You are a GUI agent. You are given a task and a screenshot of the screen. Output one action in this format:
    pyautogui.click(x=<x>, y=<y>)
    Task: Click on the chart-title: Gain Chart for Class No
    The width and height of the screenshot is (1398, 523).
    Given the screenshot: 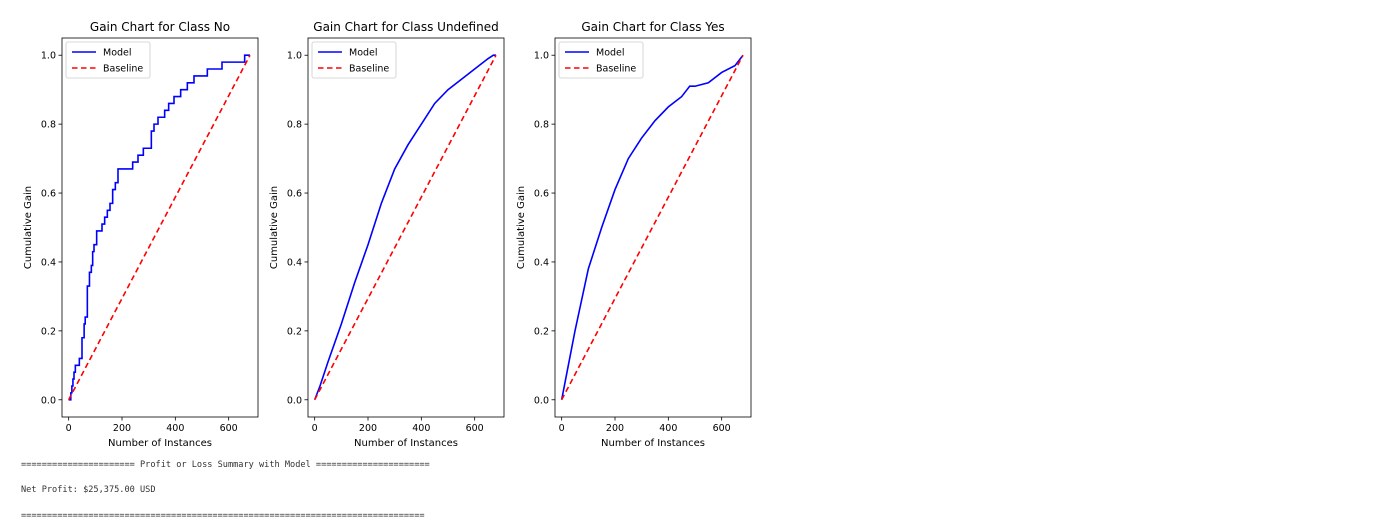 What is the action you would take?
    pyautogui.click(x=160, y=27)
    